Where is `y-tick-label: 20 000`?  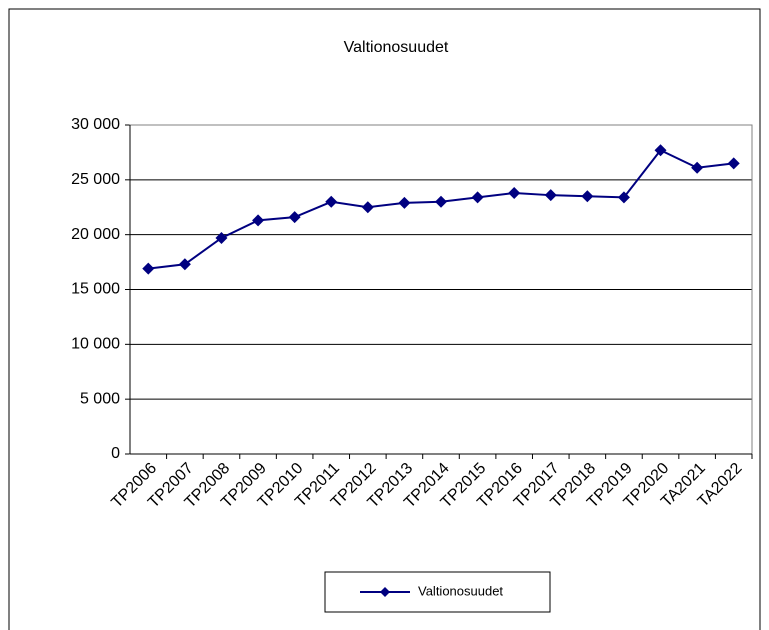
y-tick-label: 20 000 is located at coordinates (95, 234).